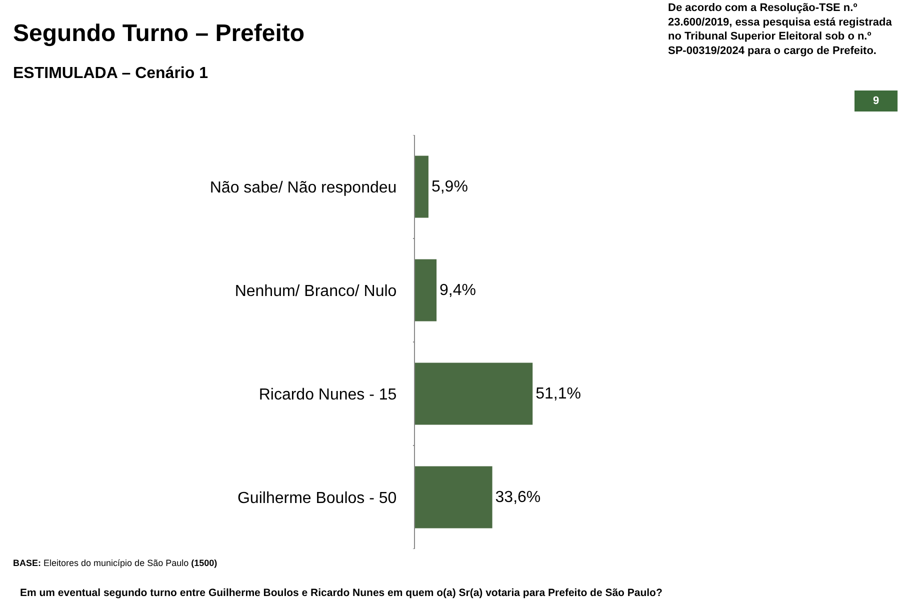  What do you see at coordinates (317, 498) in the screenshot?
I see `y-tick-label: Guilherme Boulos - 50` at bounding box center [317, 498].